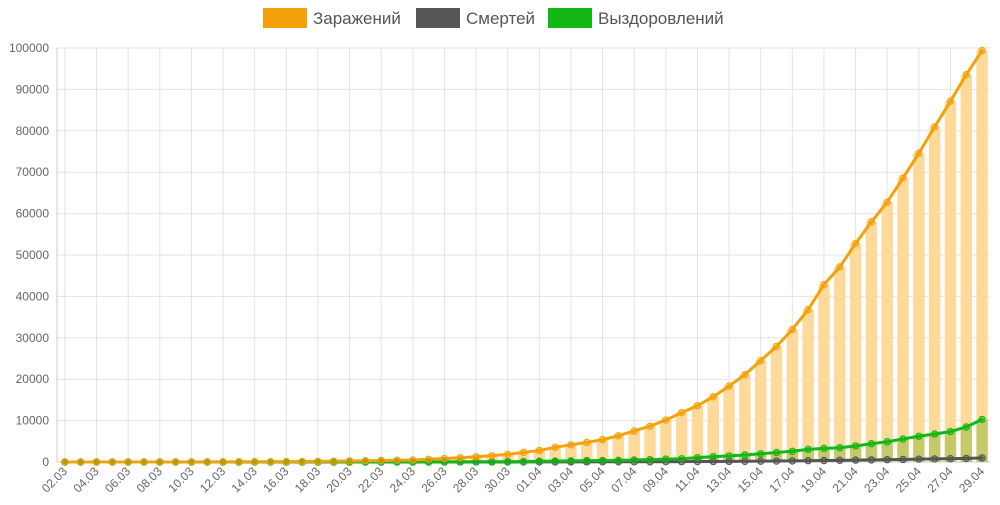 This screenshot has height=505, width=1000. Describe the element at coordinates (813, 479) in the screenshot. I see `x-tick-label: 19.04` at that location.